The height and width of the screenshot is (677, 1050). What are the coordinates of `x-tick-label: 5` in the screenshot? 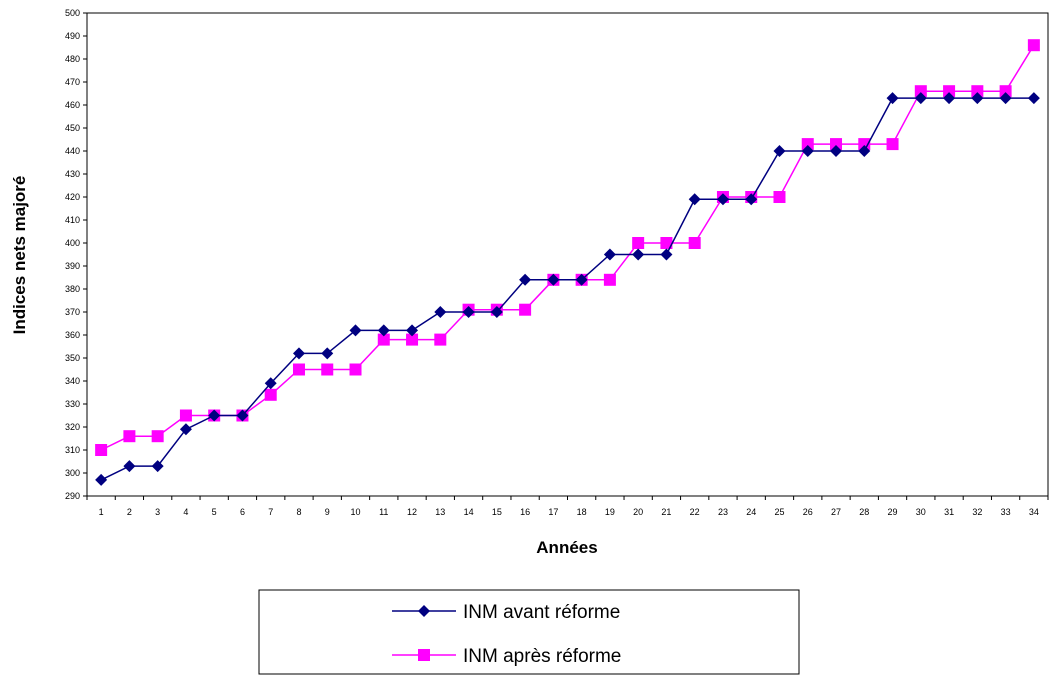 It's located at (214, 512).